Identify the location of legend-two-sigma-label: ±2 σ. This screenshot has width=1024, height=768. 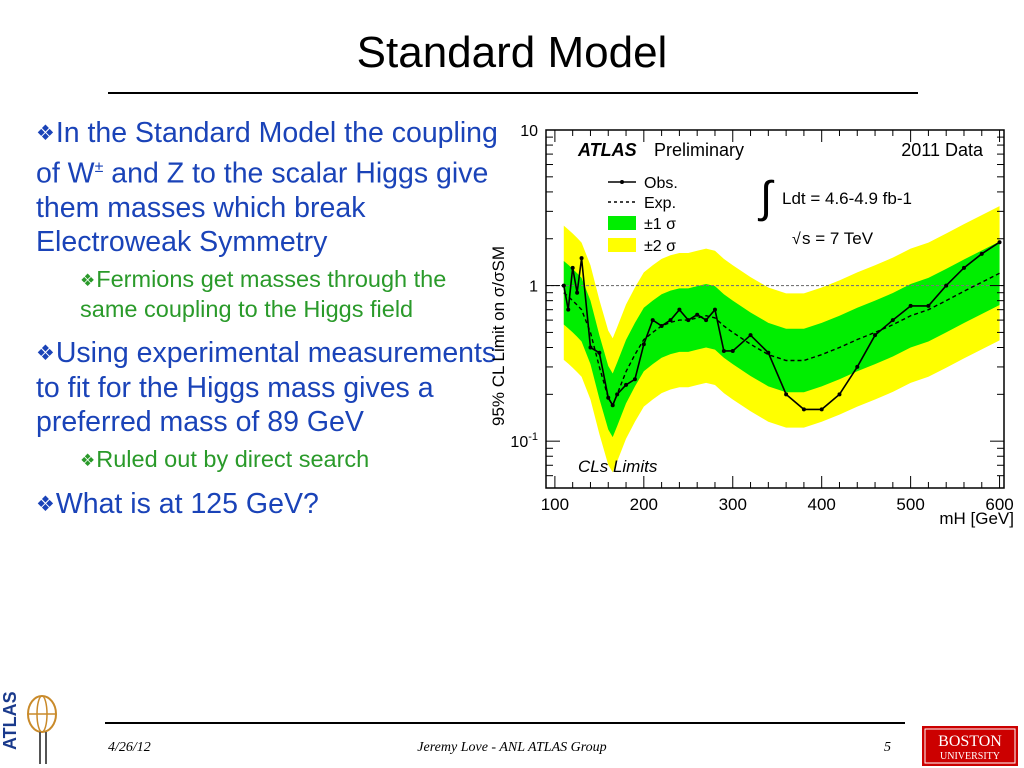
(660, 246).